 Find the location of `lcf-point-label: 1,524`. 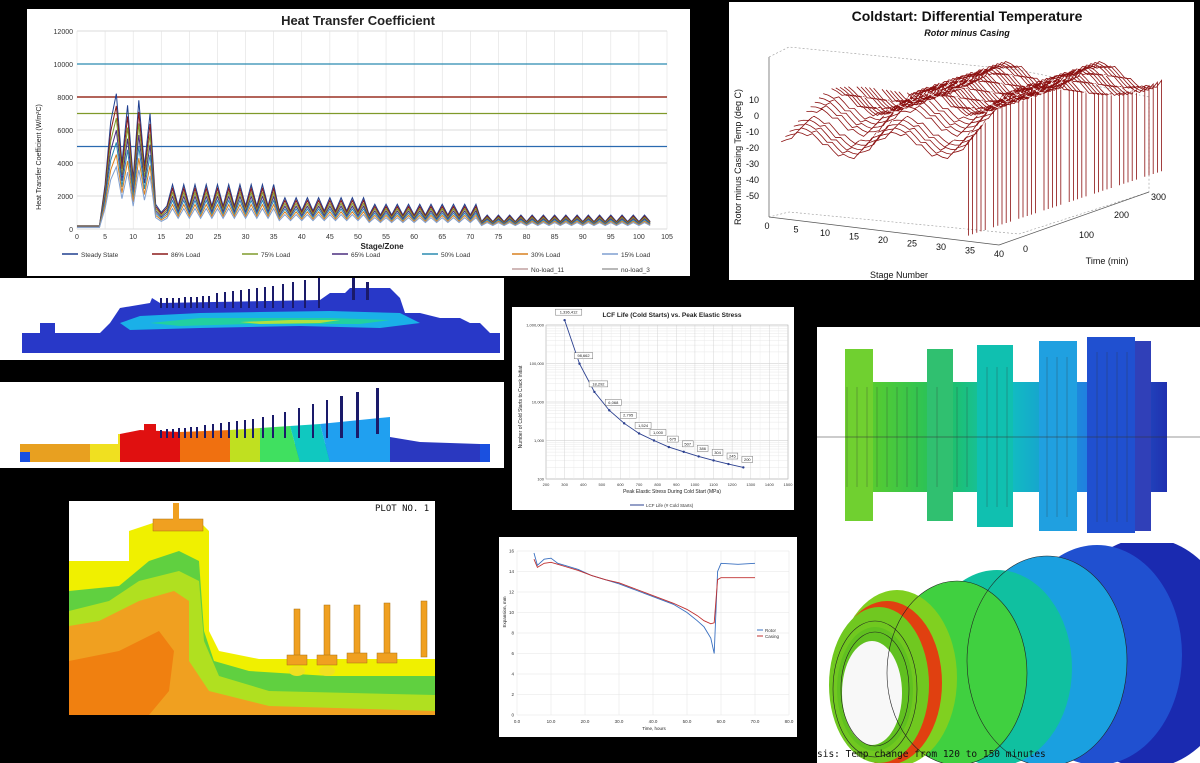

lcf-point-label: 1,524 is located at coordinates (643, 425).